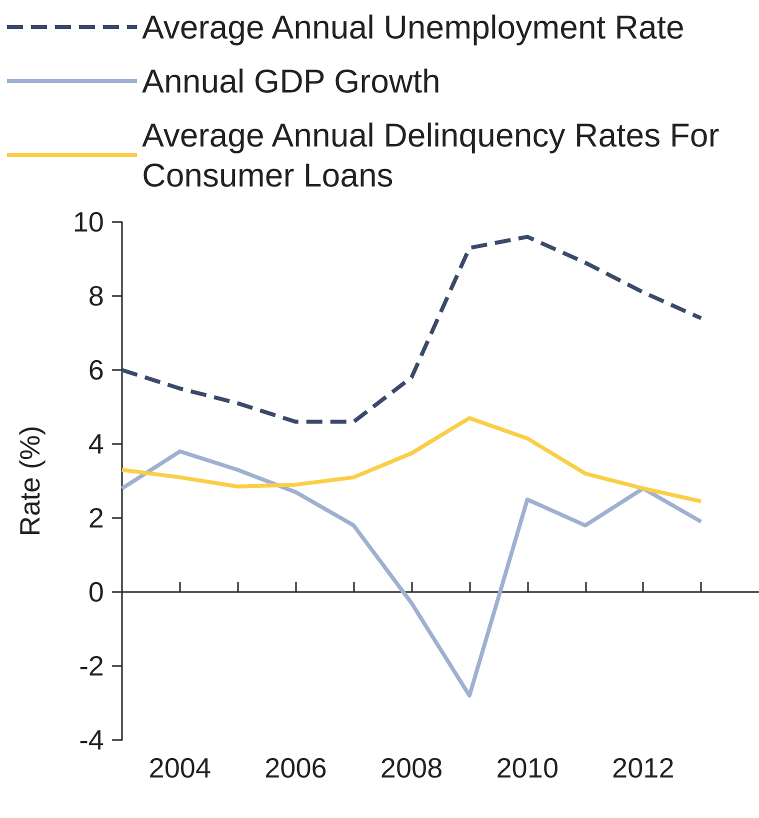 Image resolution: width=759 pixels, height=818 pixels. What do you see at coordinates (88, 222) in the screenshot?
I see `y-tick-label: 10` at bounding box center [88, 222].